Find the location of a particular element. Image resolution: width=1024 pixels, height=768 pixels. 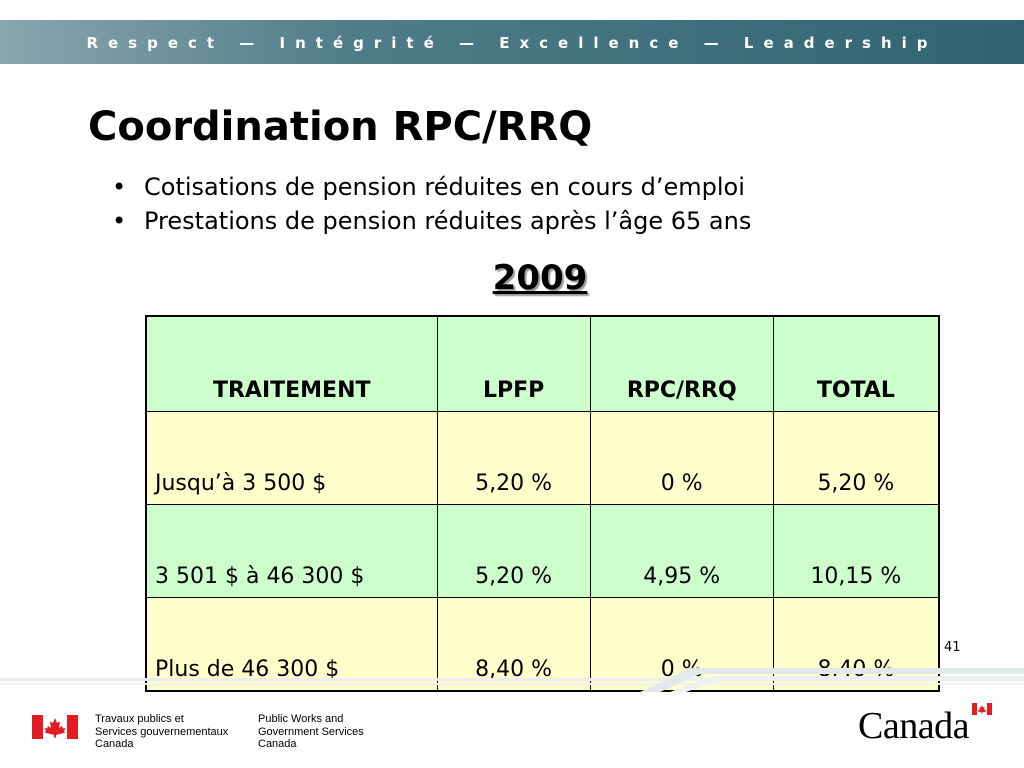

header-rpc-rrq: RPC/RRQ is located at coordinates (681, 363).